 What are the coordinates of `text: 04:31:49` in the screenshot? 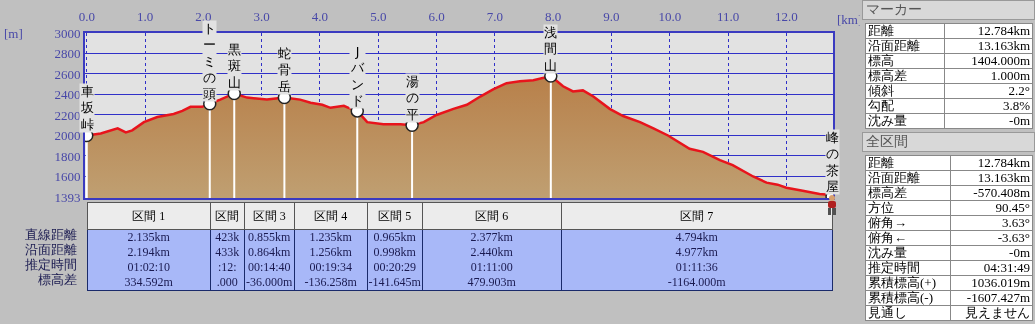 It's located at (1006, 267).